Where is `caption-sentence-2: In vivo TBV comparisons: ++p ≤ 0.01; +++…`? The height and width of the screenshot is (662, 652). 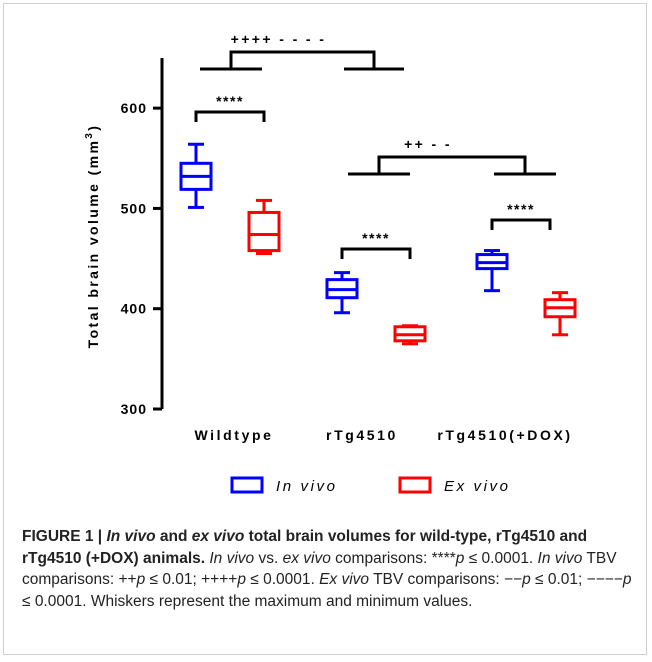
caption-sentence-2: In vivo TBV comparisons: ++p ≤ 0.01; +++… is located at coordinates (319, 569).